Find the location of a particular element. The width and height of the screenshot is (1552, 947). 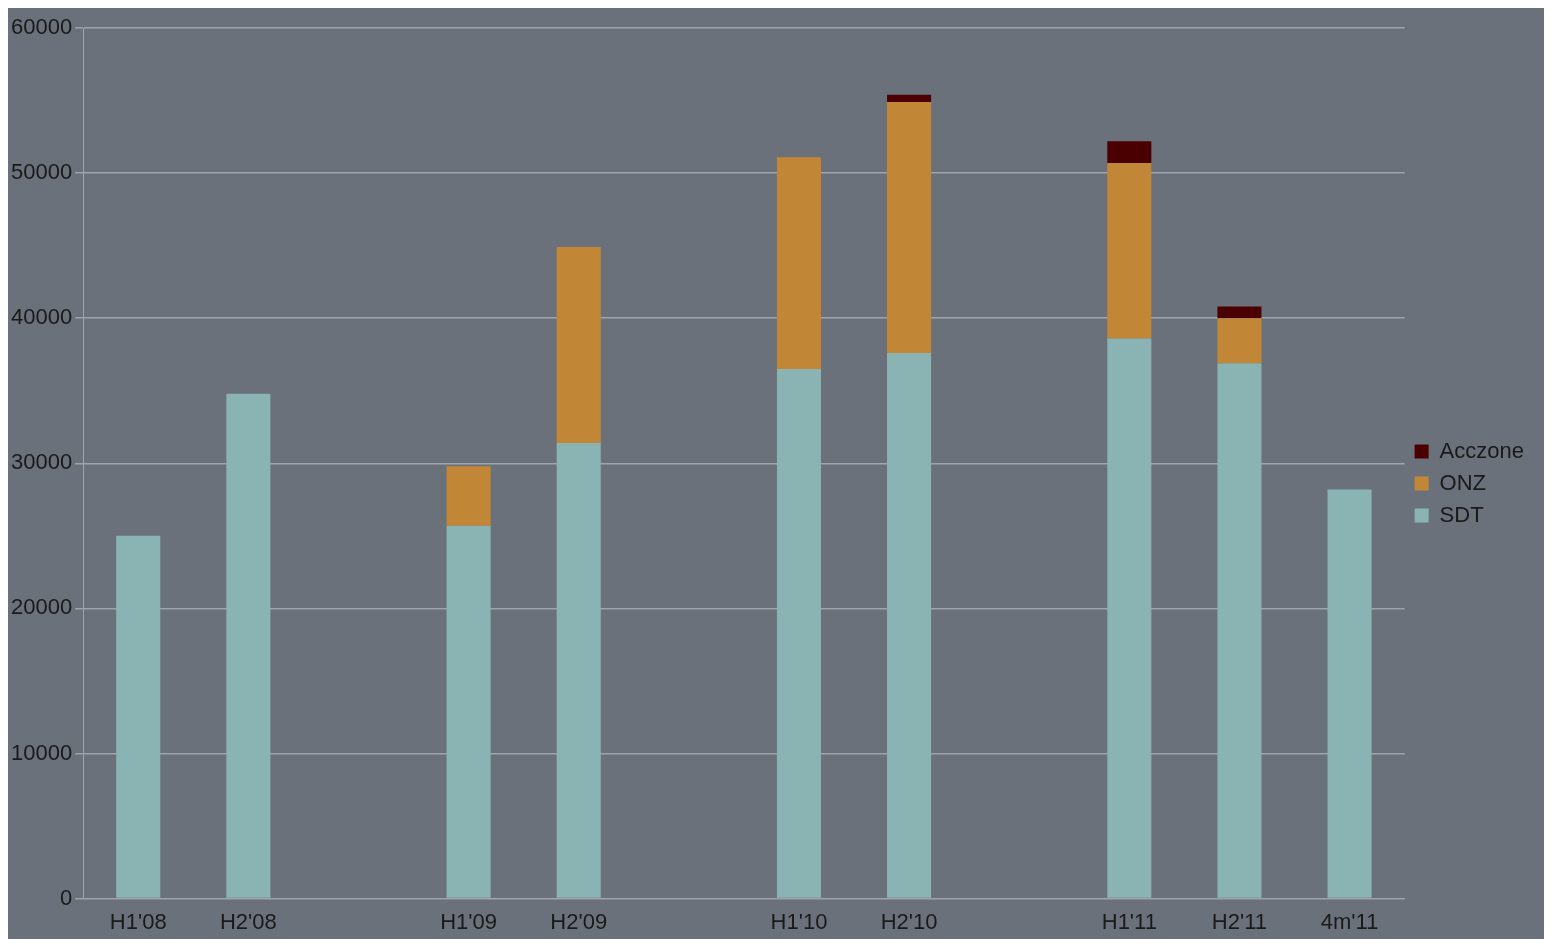

y-tick-label: 60000 is located at coordinates (41, 27).